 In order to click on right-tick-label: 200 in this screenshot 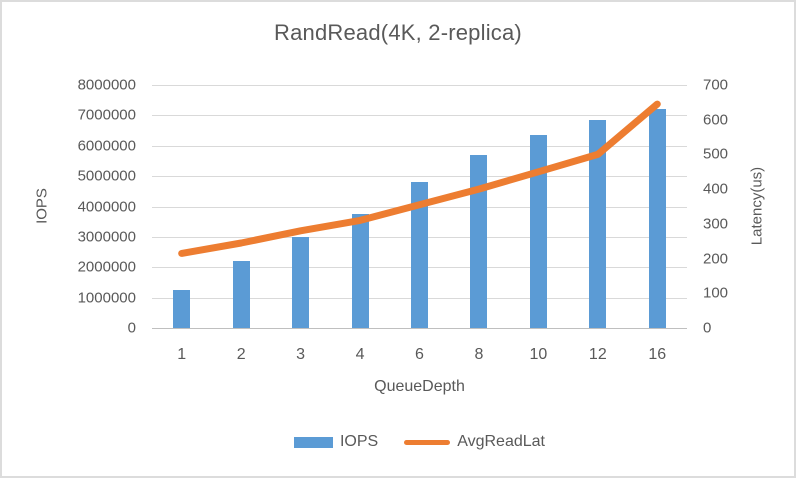, I will do `click(716, 259)`.